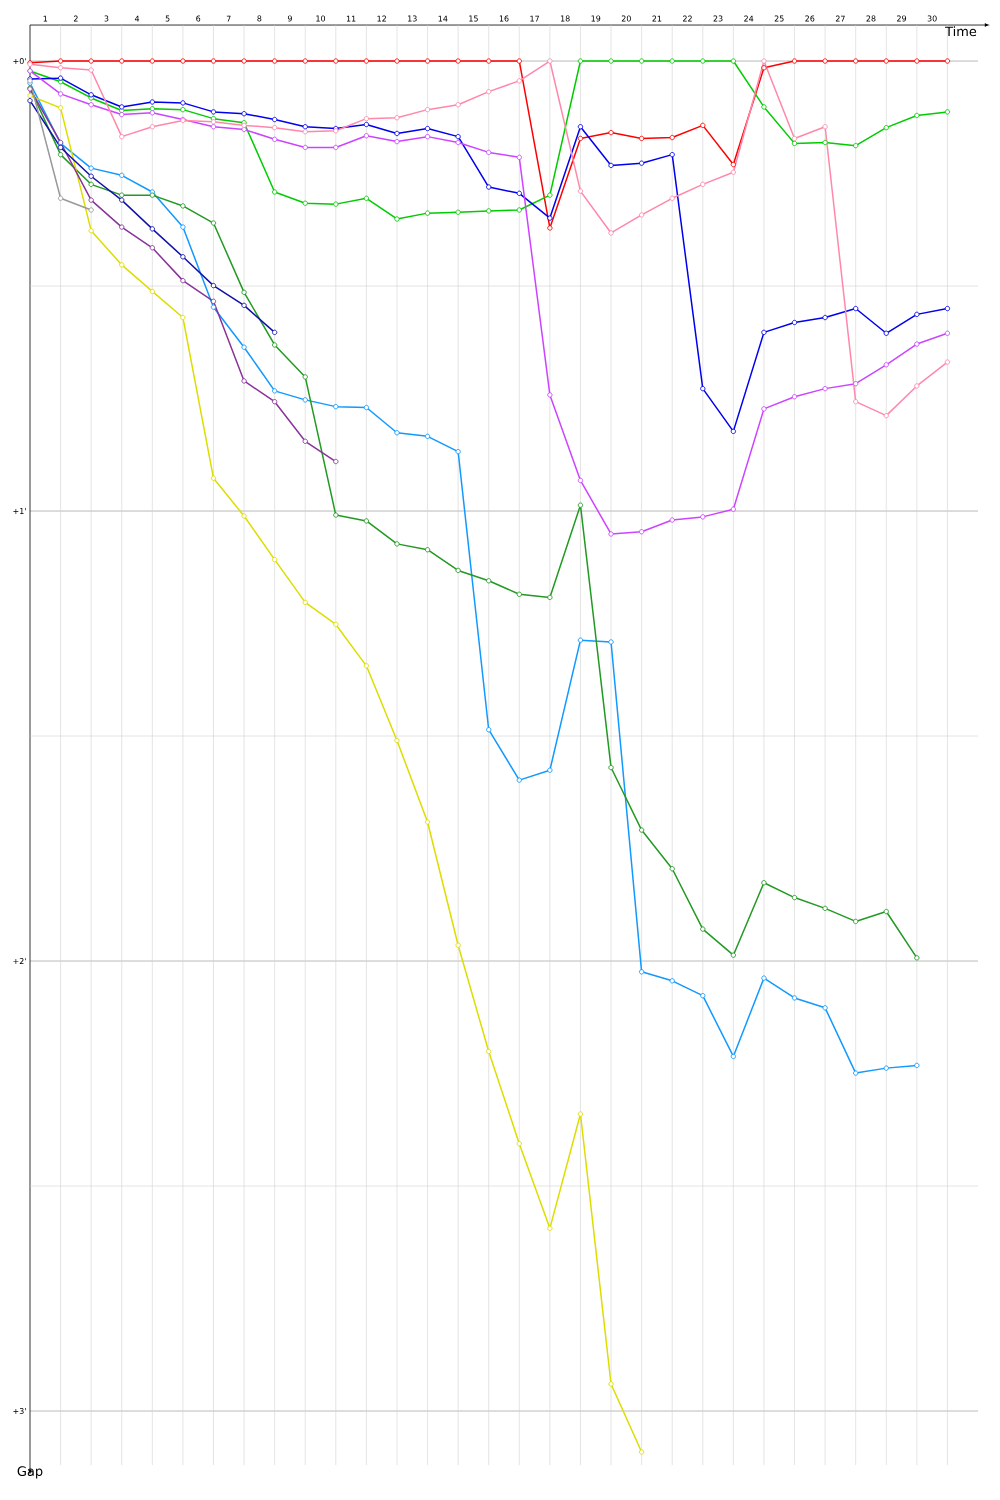 This screenshot has width=1000, height=1500. Describe the element at coordinates (30, 1472) in the screenshot. I see `y-axis-title: Gap` at that location.